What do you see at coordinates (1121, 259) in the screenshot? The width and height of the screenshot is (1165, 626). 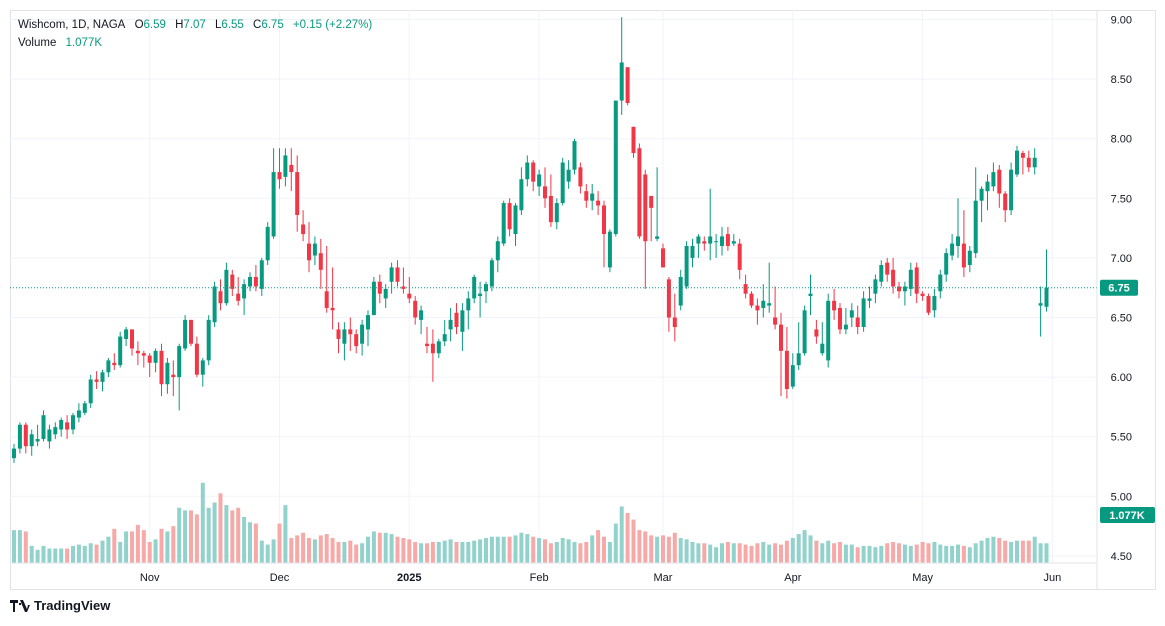 I see `y-tick-label: 7.00` at bounding box center [1121, 259].